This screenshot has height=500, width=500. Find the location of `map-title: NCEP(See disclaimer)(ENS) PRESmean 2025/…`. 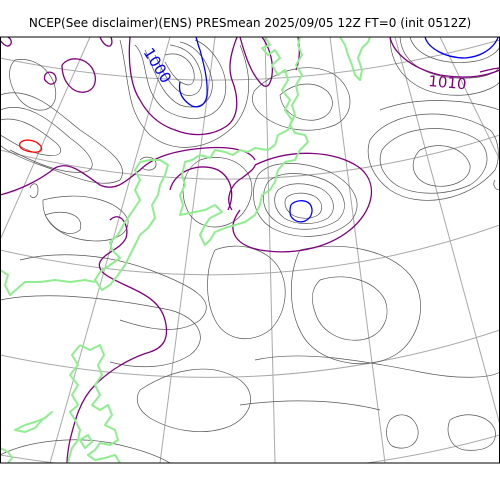

map-title: NCEP(See disclaimer)(ENS) PRESmean 2025/… is located at coordinates (250, 23).